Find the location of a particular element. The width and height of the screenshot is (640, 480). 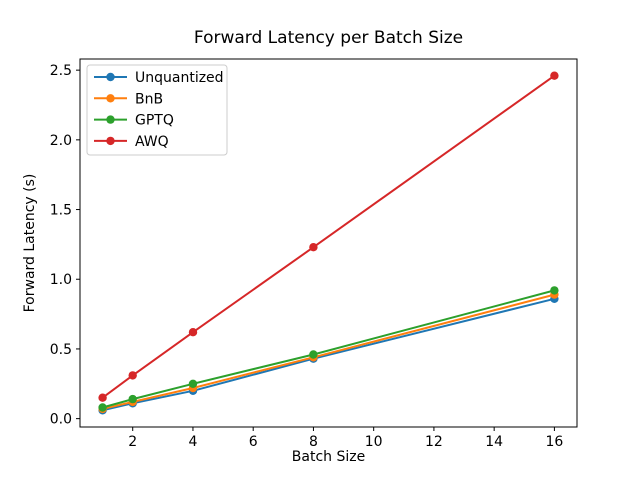

legend-marker-gptq is located at coordinates (110, 119).